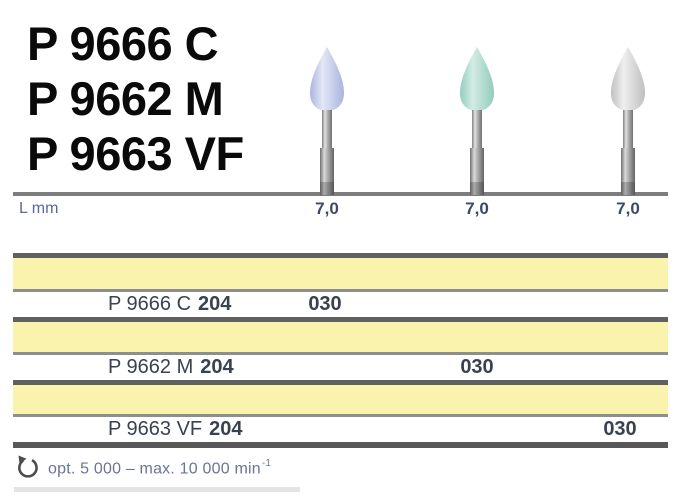 The height and width of the screenshot is (500, 681). What do you see at coordinates (340, 429) in the screenshot?
I see `table-row: P 9663 VF 204 030` at bounding box center [340, 429].